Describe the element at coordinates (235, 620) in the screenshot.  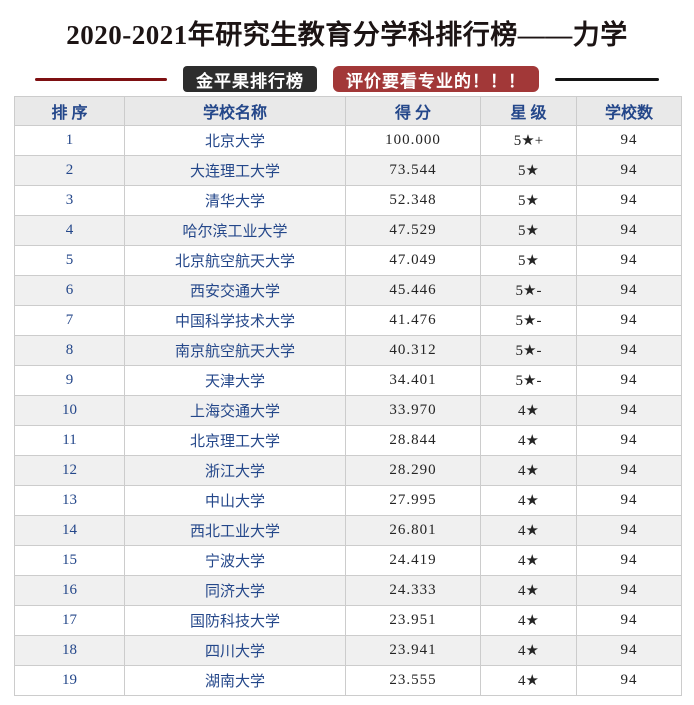
I see `school-name-cell: 国防科技大学` at that location.